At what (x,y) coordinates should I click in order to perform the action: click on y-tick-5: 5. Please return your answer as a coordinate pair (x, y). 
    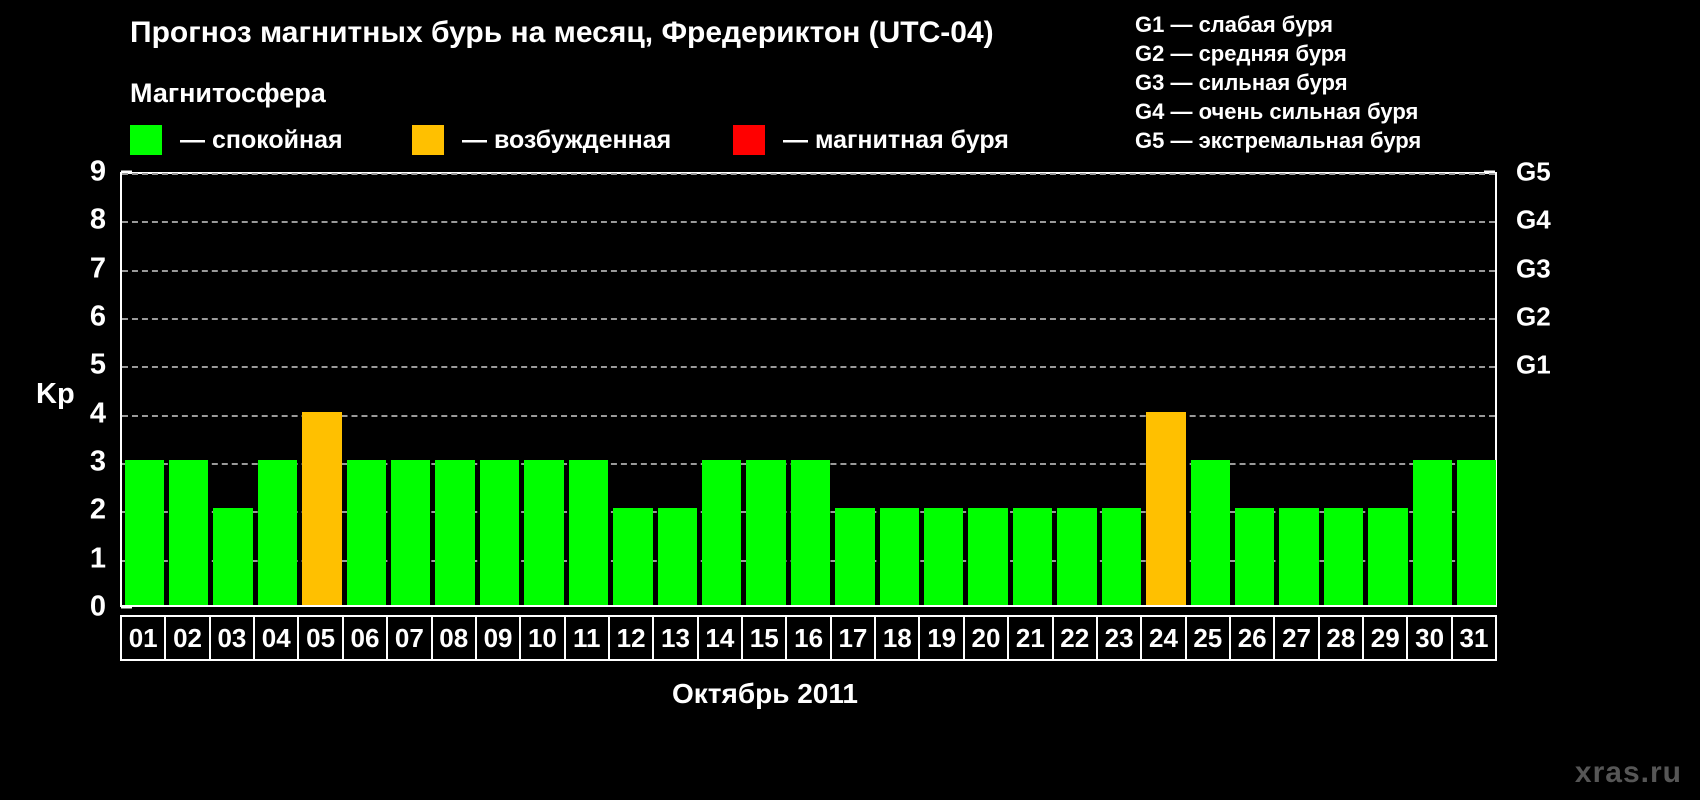
    Looking at the image, I should click on (97, 364).